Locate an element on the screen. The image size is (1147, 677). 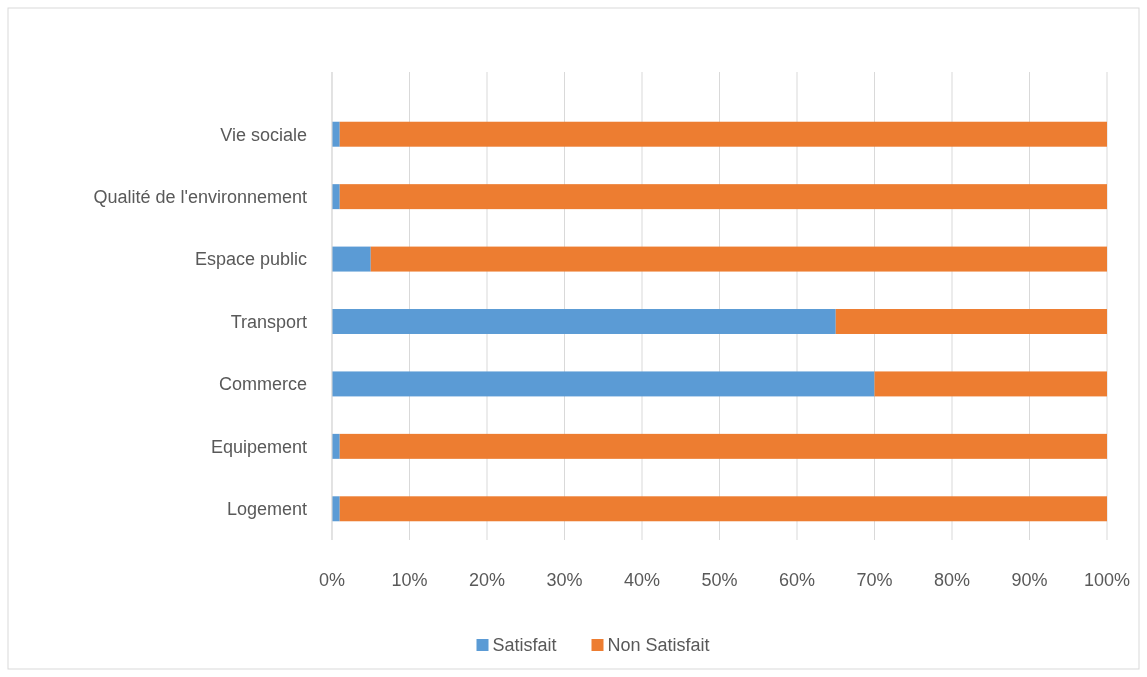
y-tick-label: Qualité de l'environnement is located at coordinates (200, 196).